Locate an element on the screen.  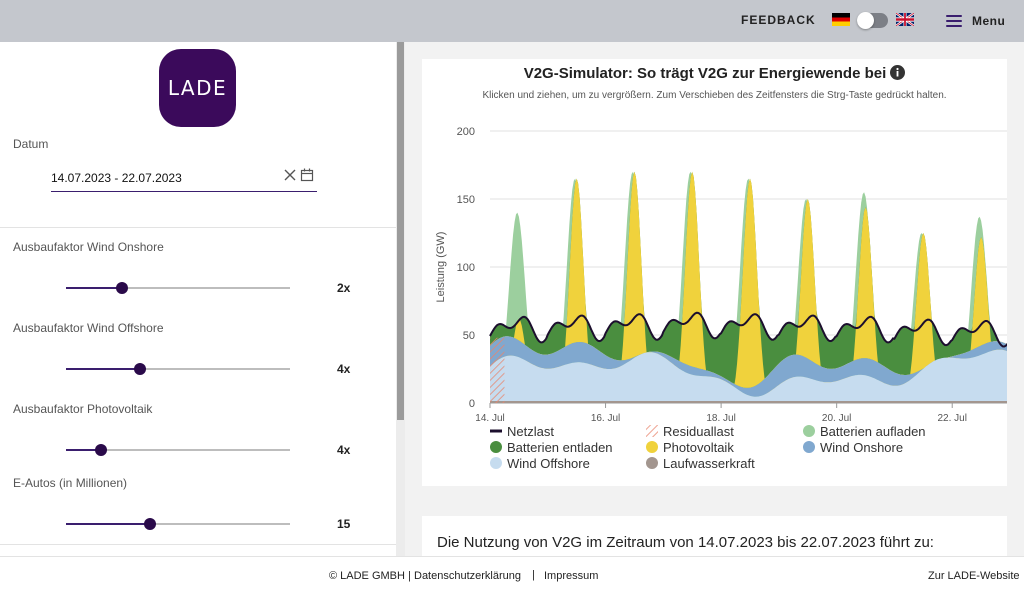
y-tick-label: 200 is located at coordinates (466, 132).